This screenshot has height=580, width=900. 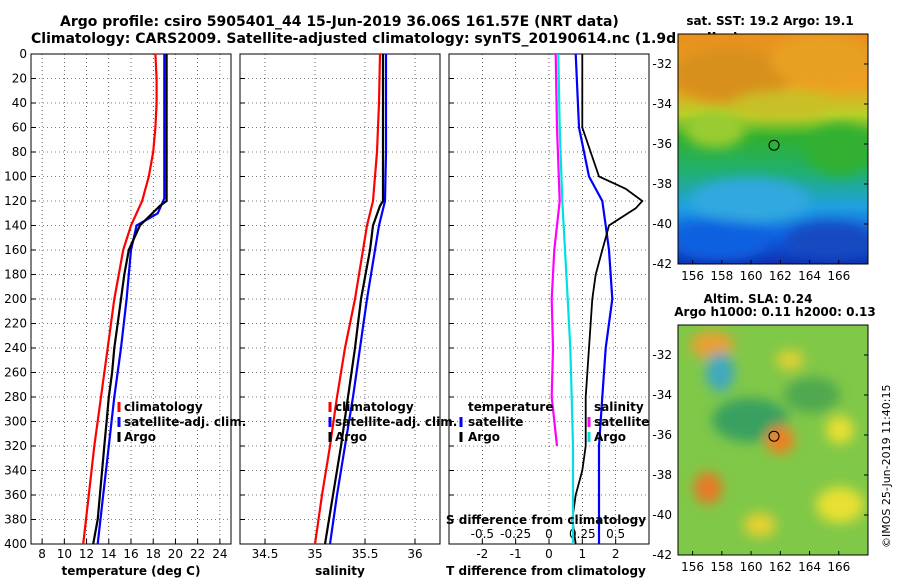 What do you see at coordinates (351, 437) in the screenshot?
I see `legend-argo: Argo` at bounding box center [351, 437].